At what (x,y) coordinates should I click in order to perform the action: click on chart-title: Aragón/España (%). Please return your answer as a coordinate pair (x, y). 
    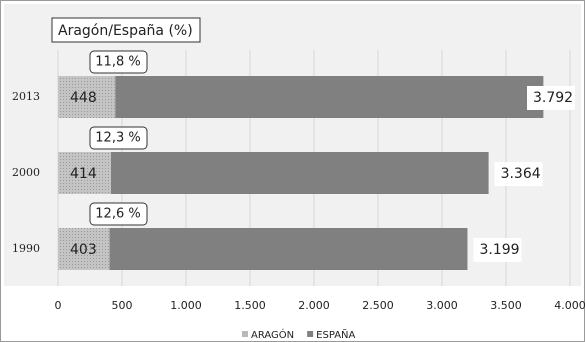
    Looking at the image, I should click on (125, 31).